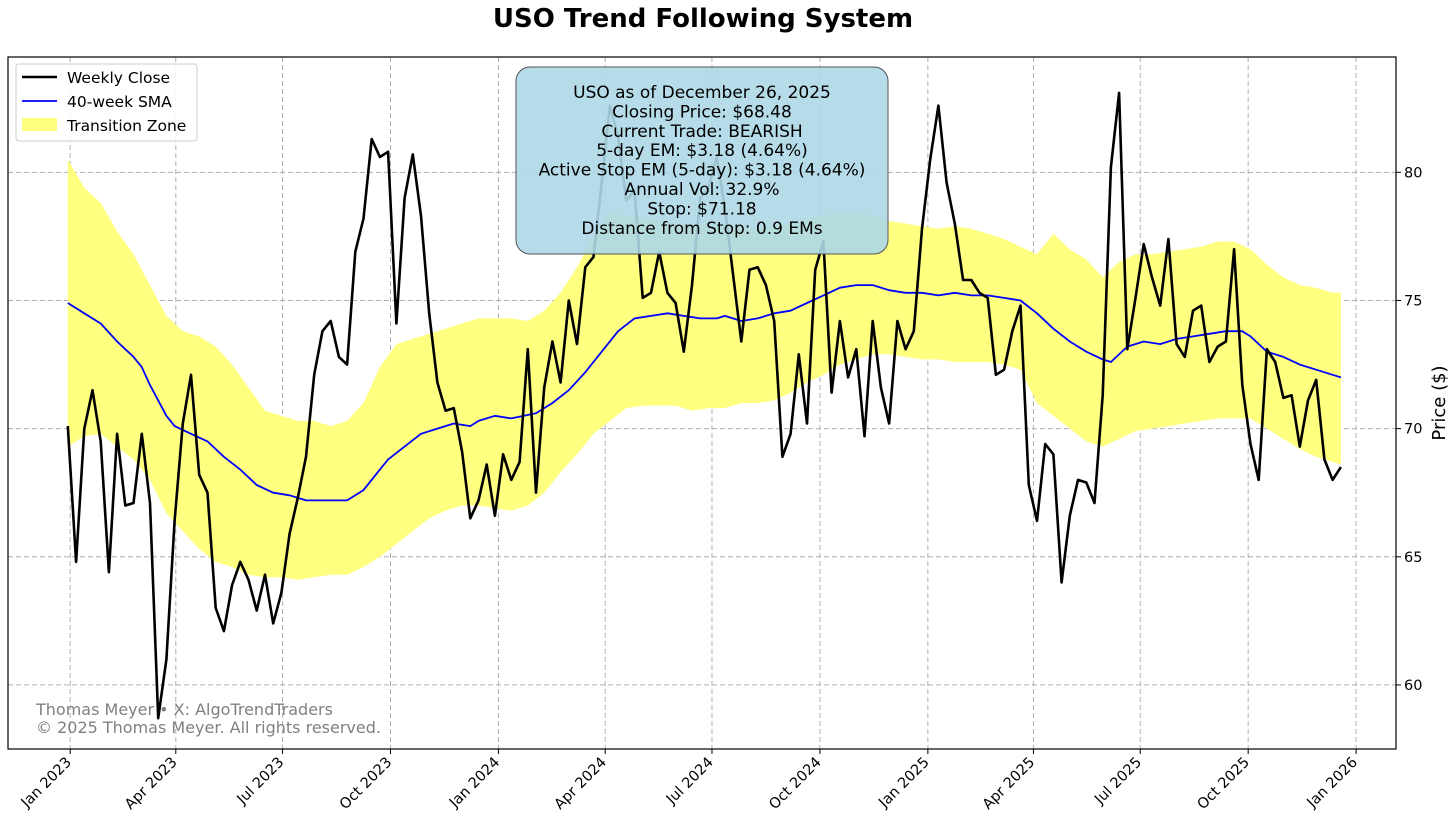 This screenshot has width=1456, height=821. I want to click on x-tick-label-10: Jul 2025, so click(1118, 782).